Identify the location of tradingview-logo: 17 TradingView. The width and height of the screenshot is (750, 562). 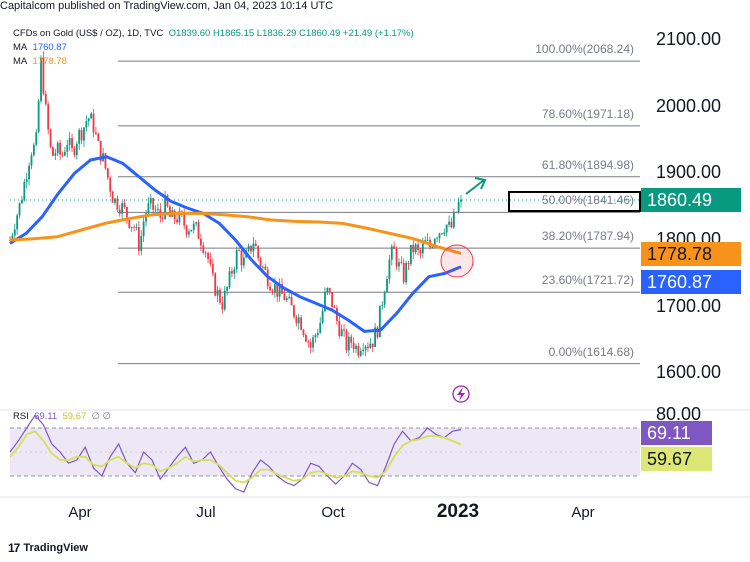
(48, 548).